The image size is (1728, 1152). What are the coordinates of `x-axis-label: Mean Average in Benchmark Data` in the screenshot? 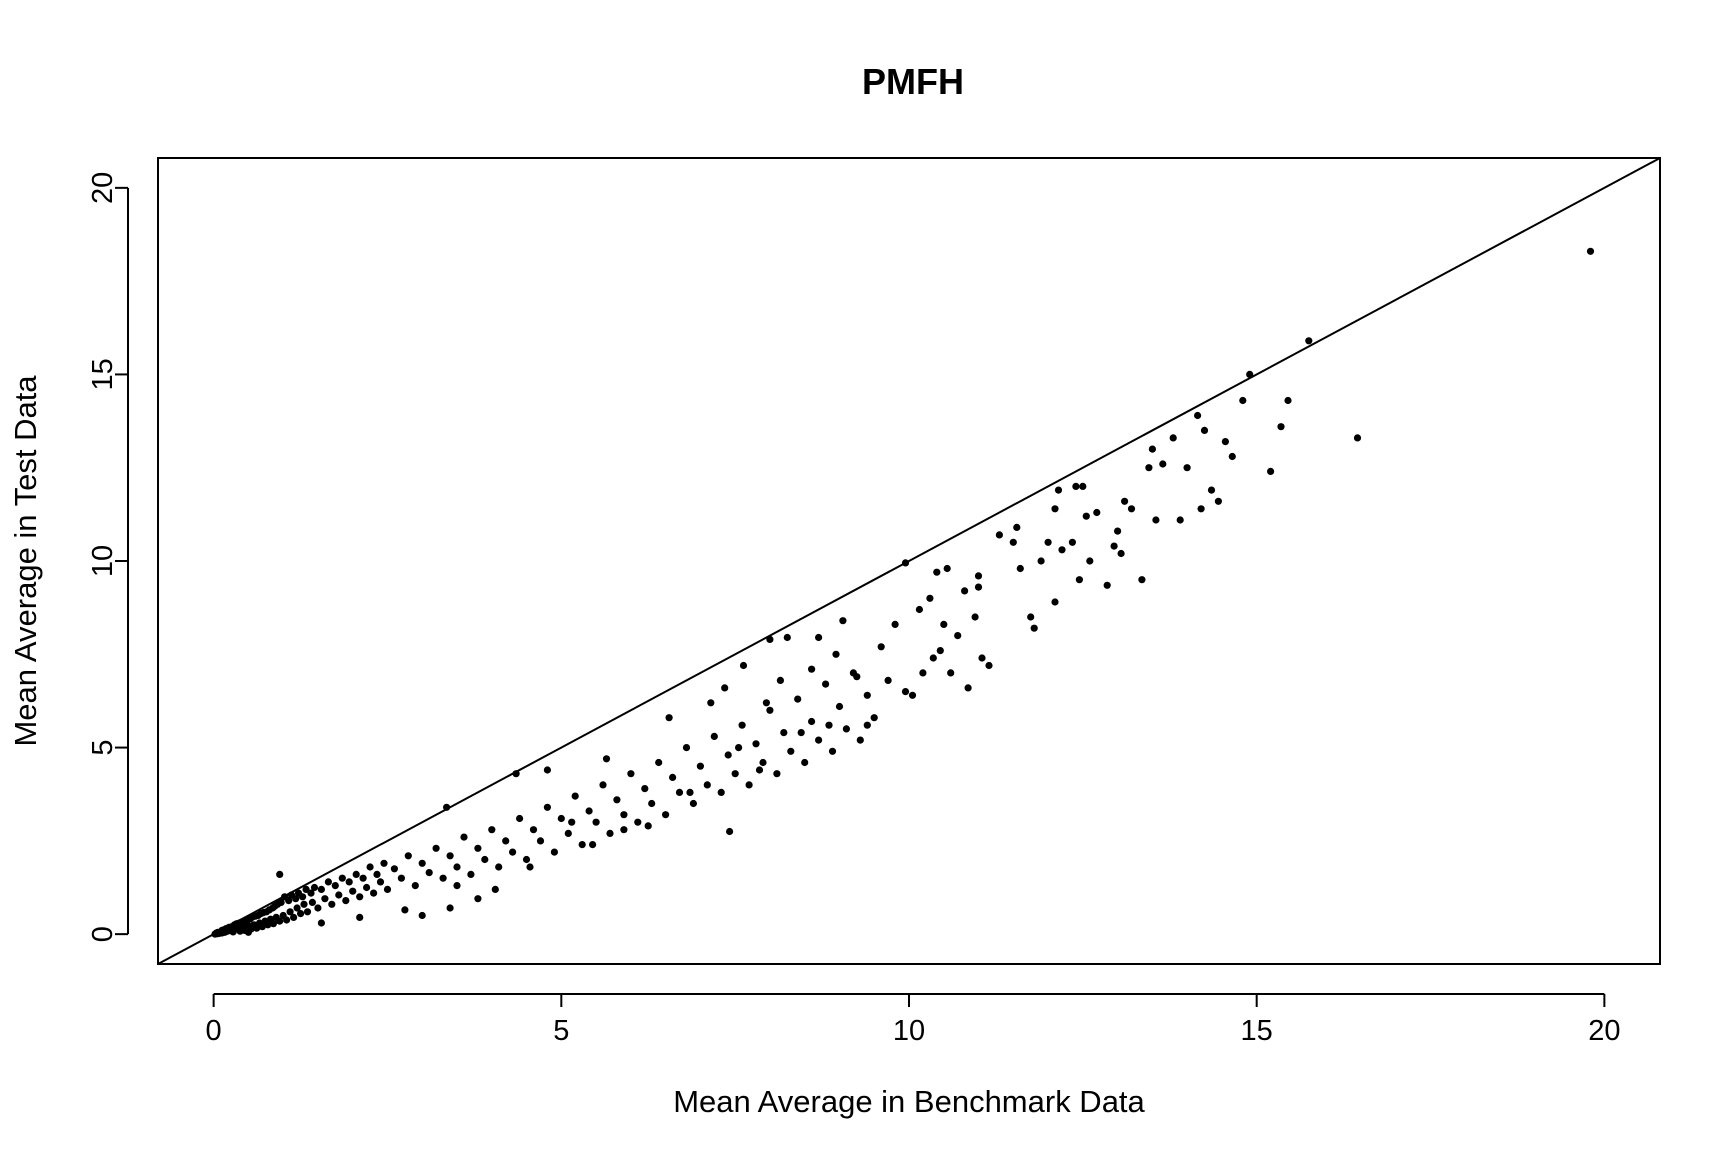 It's located at (909, 1101).